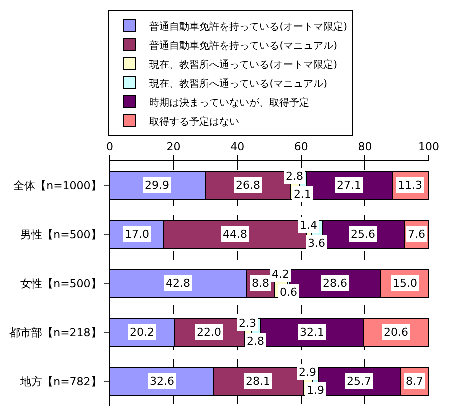 The width and height of the screenshot is (450, 416). What do you see at coordinates (312, 332) in the screenshot?
I see `data-label: 32.1` at bounding box center [312, 332].